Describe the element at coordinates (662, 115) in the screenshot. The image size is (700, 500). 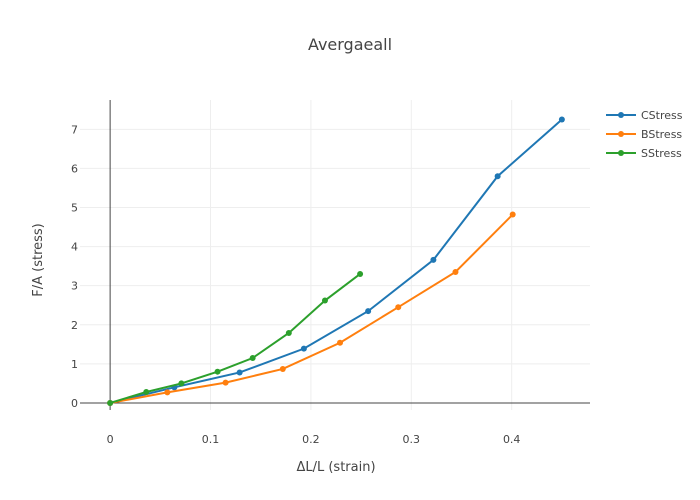
I see `legend-label: CStress` at that location.